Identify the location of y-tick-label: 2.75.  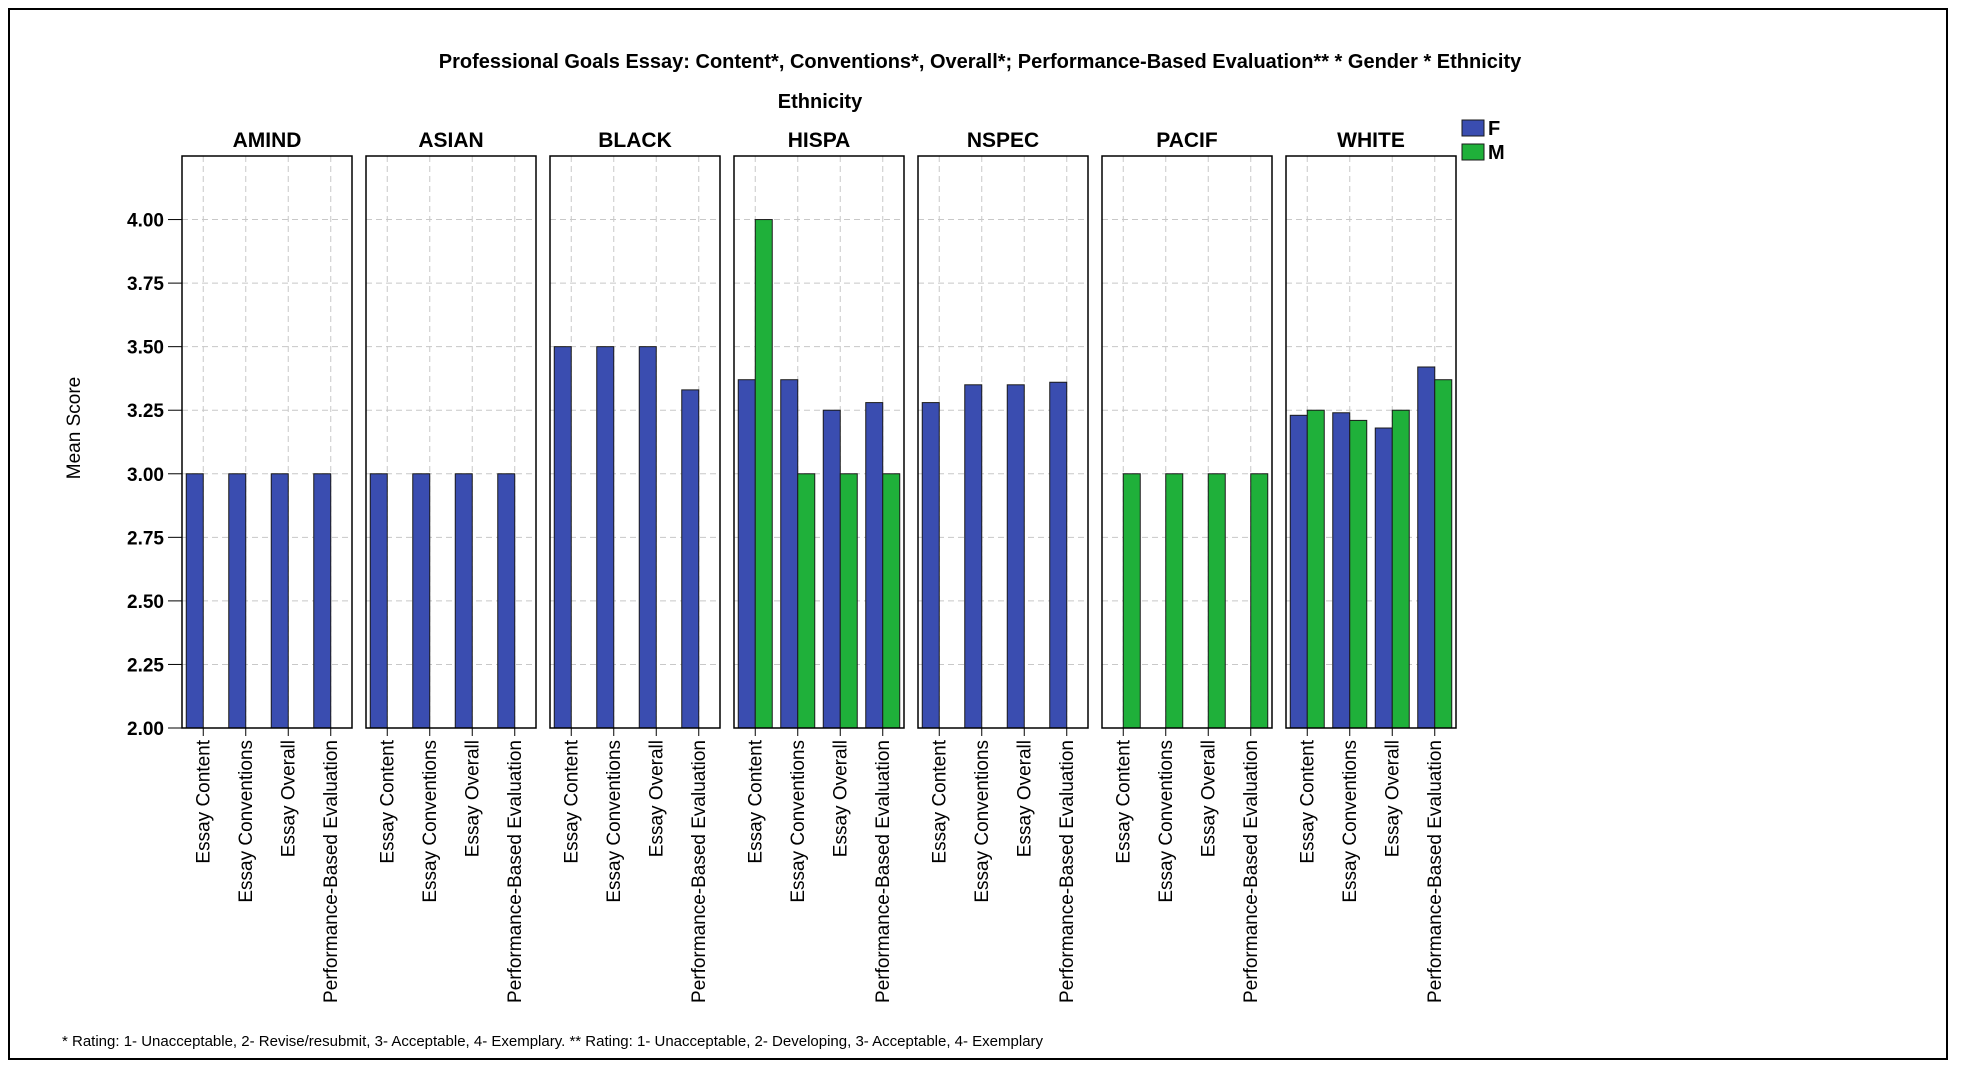
(145, 538).